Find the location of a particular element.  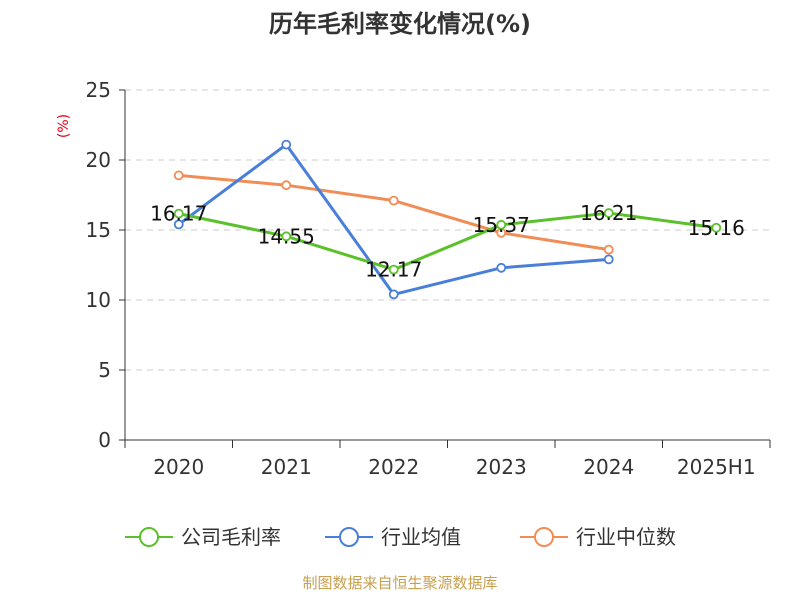

y-tick-label-20: 20 is located at coordinates (98, 160).